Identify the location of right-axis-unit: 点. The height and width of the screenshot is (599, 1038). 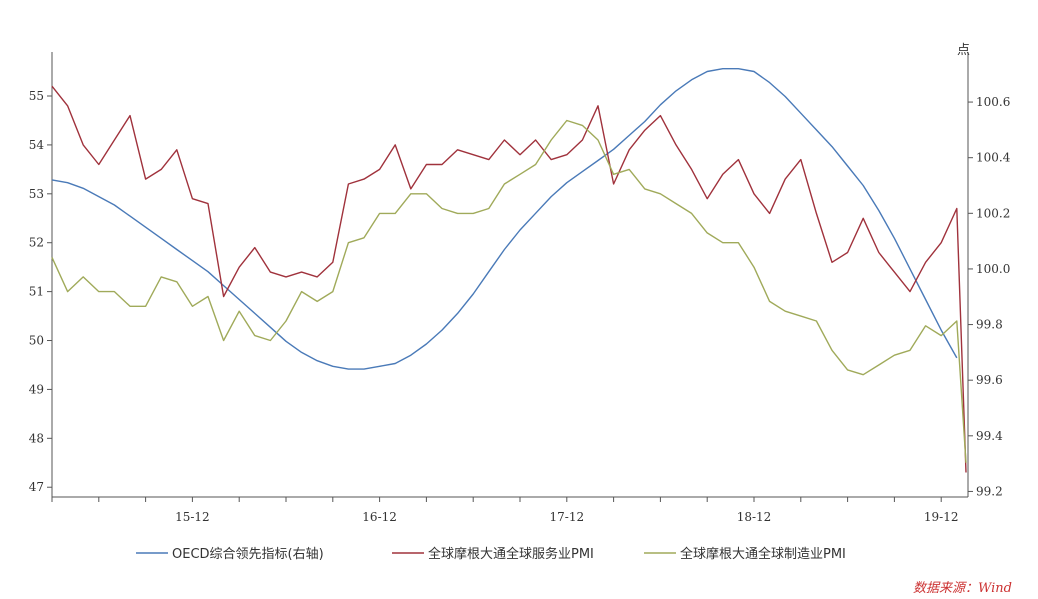
(963, 50).